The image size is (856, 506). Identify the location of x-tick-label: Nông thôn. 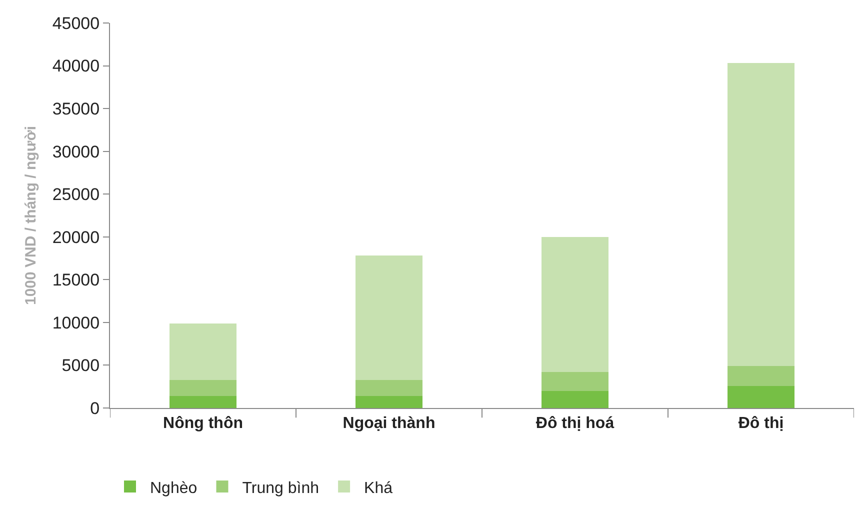
(203, 423).